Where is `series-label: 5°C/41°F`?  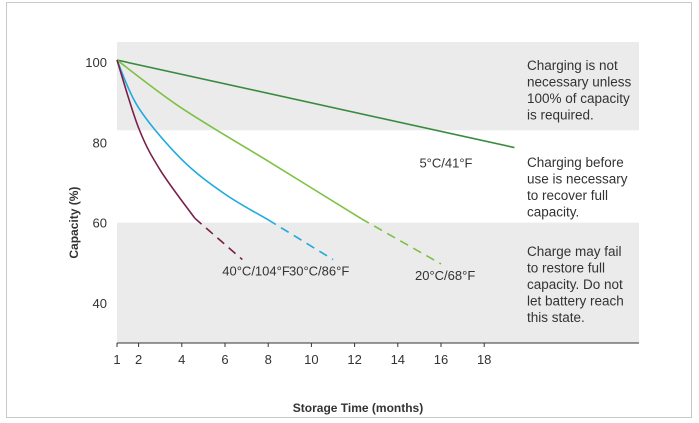
series-label: 5°C/41°F is located at coordinates (445, 163).